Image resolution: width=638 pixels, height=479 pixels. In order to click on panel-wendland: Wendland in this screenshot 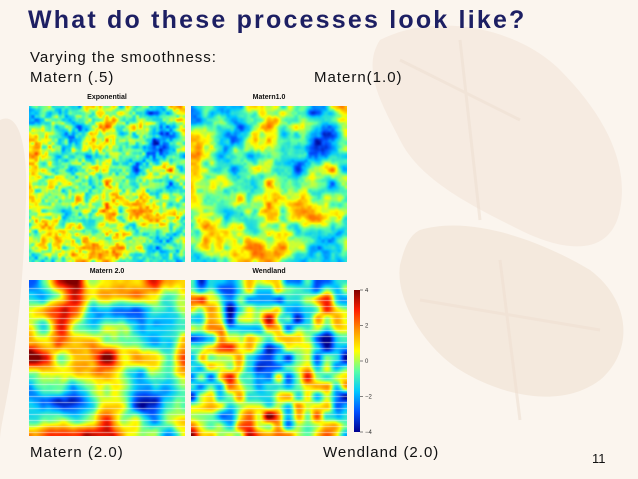, I will do `click(269, 352)`.